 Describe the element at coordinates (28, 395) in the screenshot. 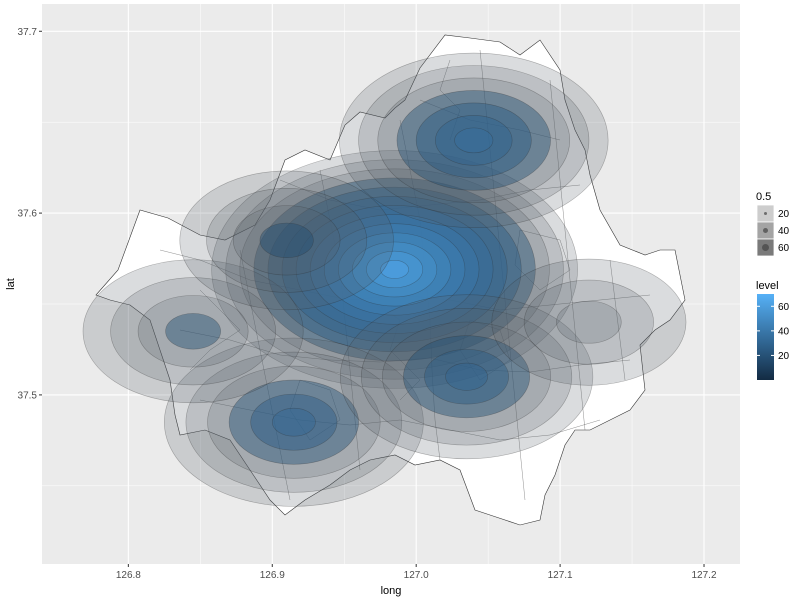

I see `y-tick-label: 37.5` at that location.